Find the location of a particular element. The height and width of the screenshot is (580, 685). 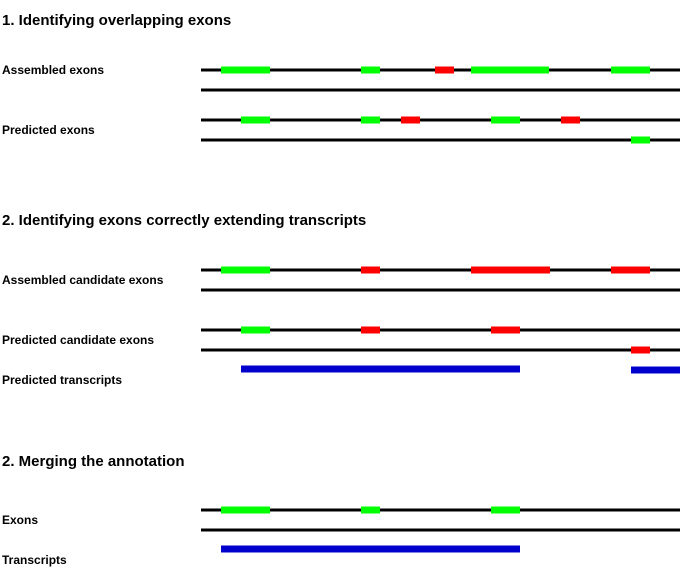

section-1-title: 1. Identifying overlapping exons is located at coordinates (117, 20).